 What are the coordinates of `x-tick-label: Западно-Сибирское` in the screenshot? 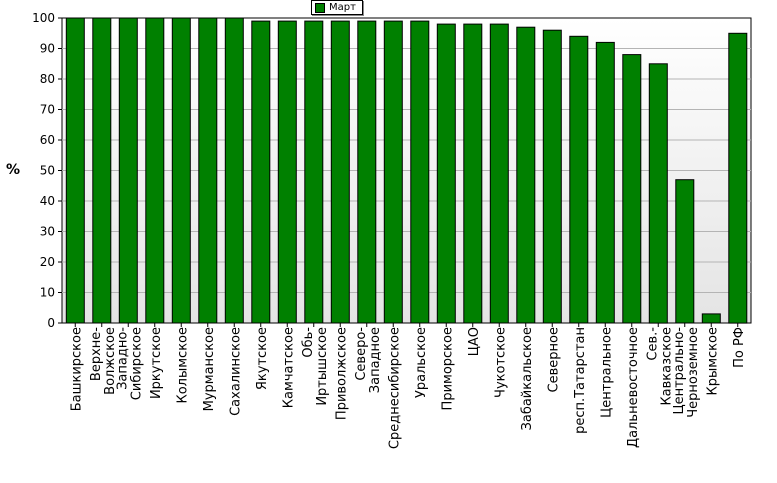 It's located at (129, 364).